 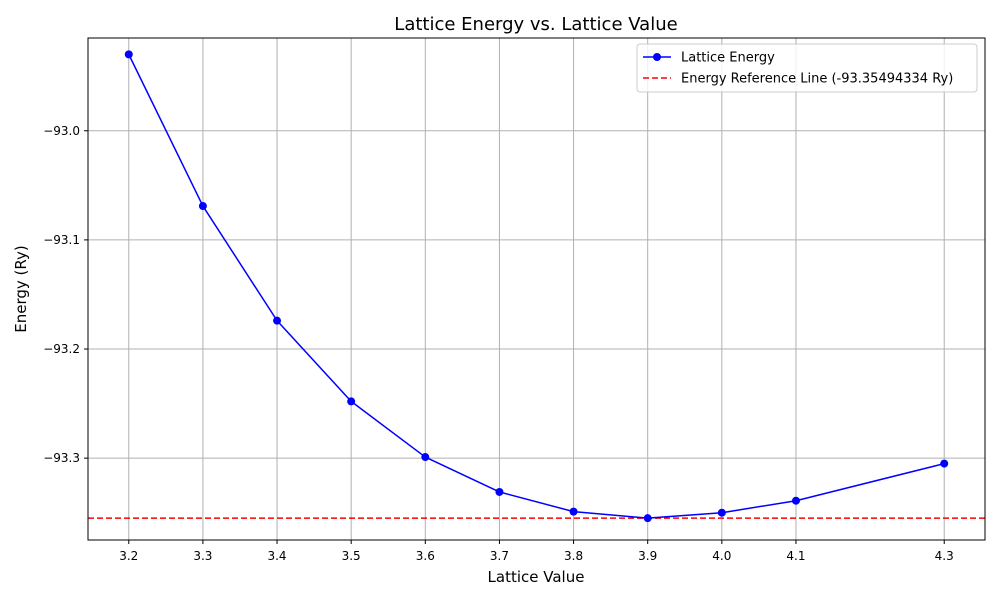 What do you see at coordinates (536, 577) in the screenshot?
I see `x-axis-title: Lattice Value` at bounding box center [536, 577].